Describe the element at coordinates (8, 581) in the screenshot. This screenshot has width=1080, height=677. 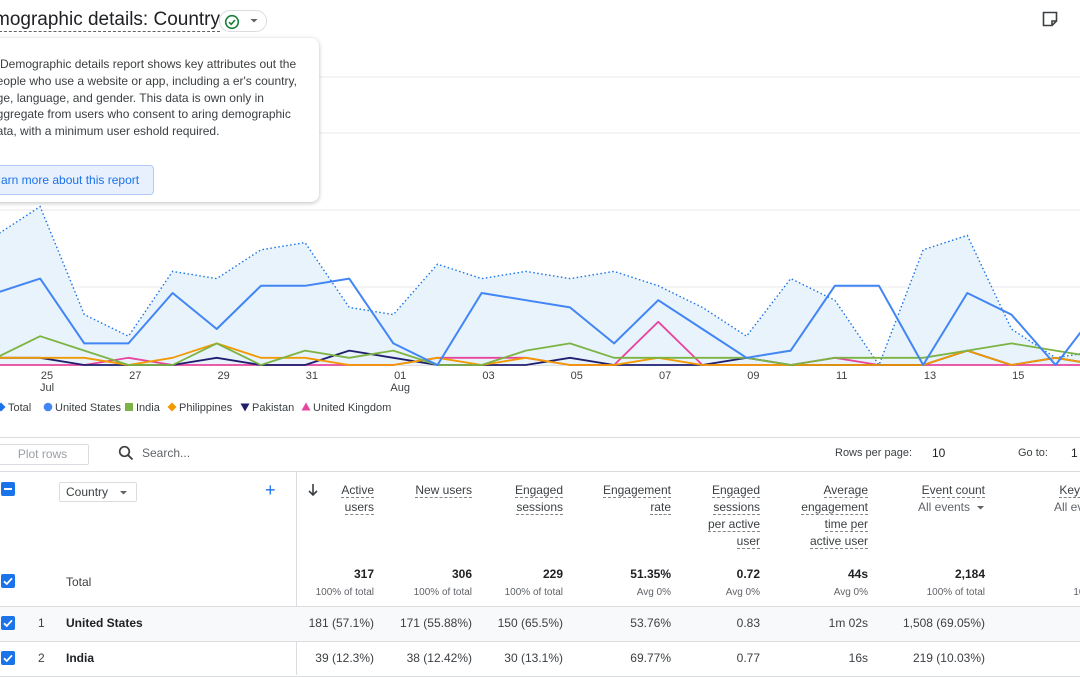
I see `total-row-checkbox` at that location.